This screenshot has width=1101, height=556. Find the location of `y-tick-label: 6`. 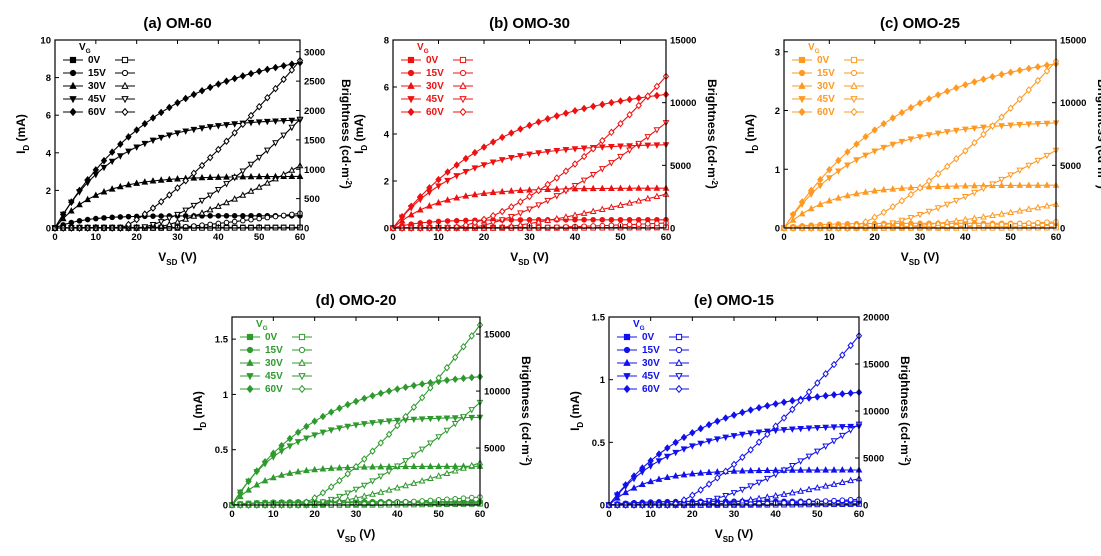

y-tick-label: 6 is located at coordinates (48, 116).